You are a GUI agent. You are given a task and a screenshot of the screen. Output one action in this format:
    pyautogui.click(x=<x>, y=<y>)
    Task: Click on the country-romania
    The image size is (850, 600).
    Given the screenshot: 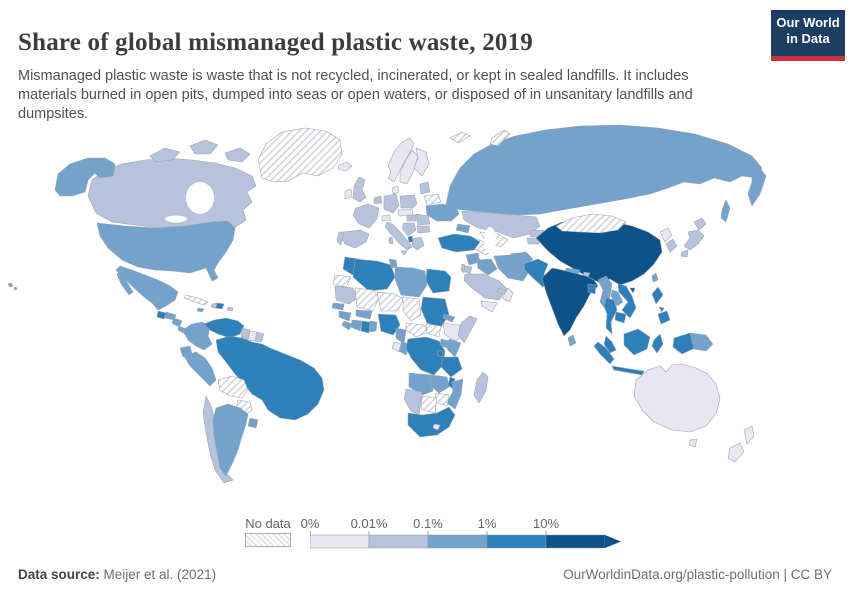 What is the action you would take?
    pyautogui.click(x=423, y=219)
    